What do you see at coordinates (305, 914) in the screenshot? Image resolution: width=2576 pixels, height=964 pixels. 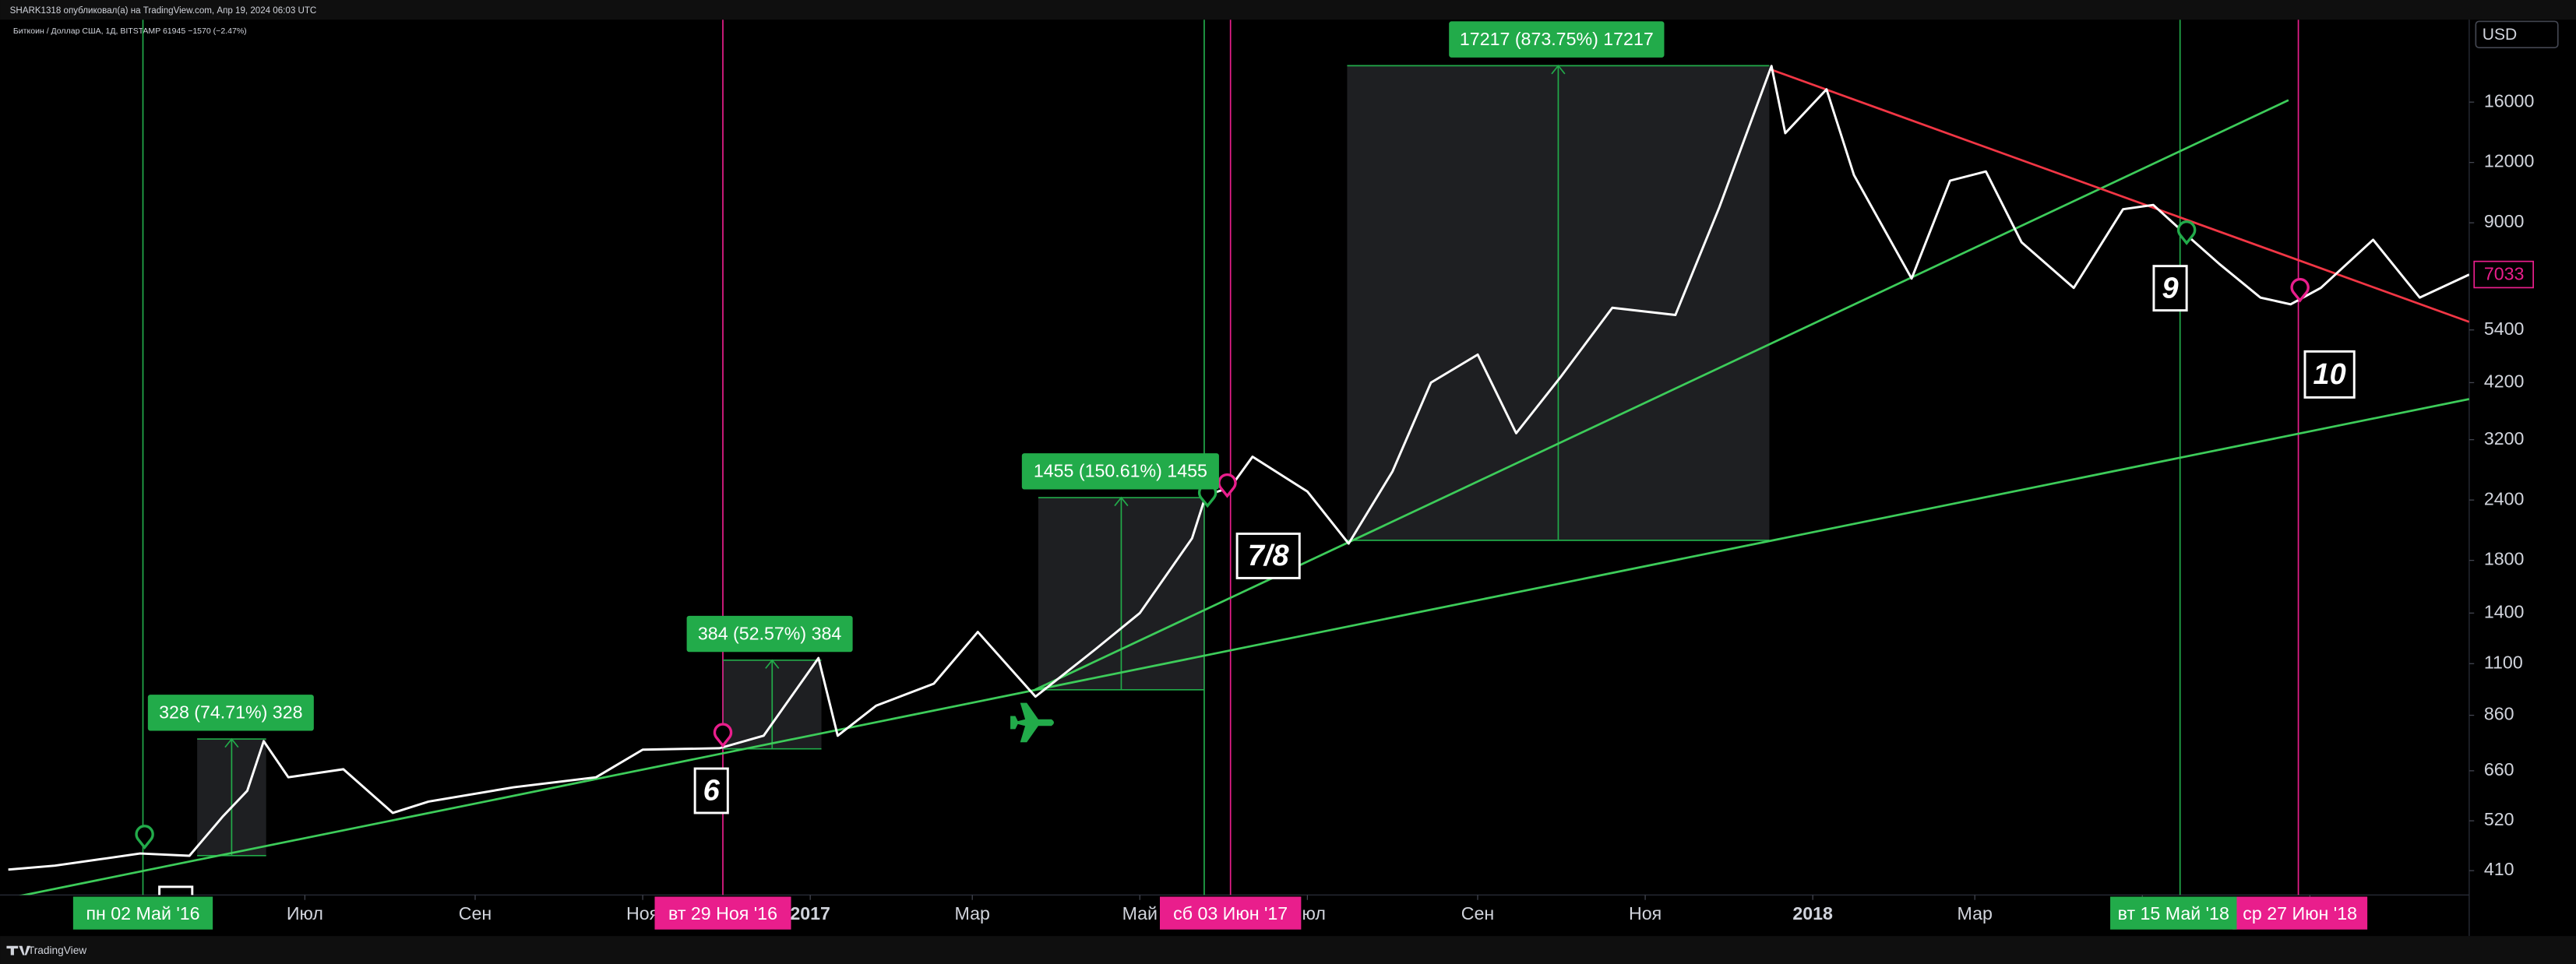 I see `x-tick-label: Июл` at bounding box center [305, 914].